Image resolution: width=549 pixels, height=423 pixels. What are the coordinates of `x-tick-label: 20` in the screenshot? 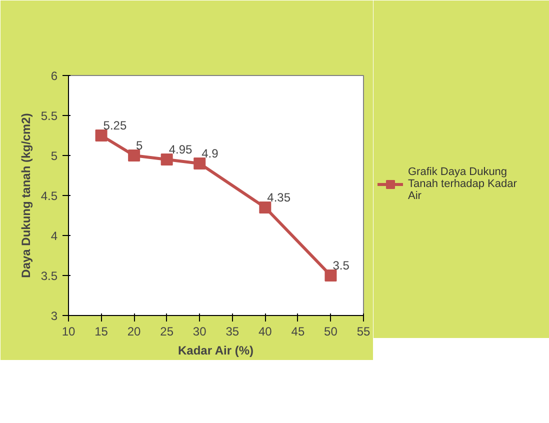 It's located at (134, 331).